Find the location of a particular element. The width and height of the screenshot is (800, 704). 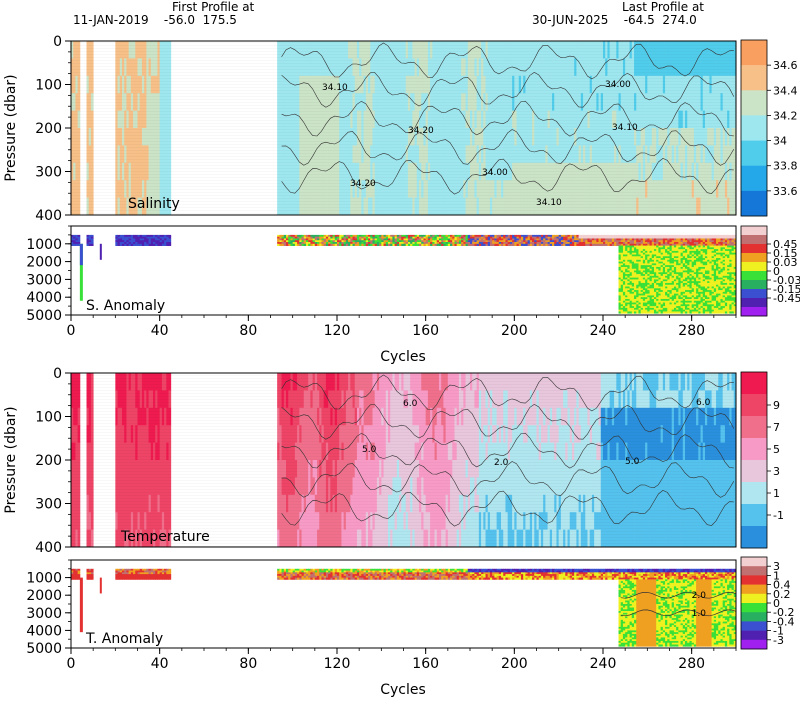

salinity-ylabel: Pressure (dbar) is located at coordinates (11, 127).